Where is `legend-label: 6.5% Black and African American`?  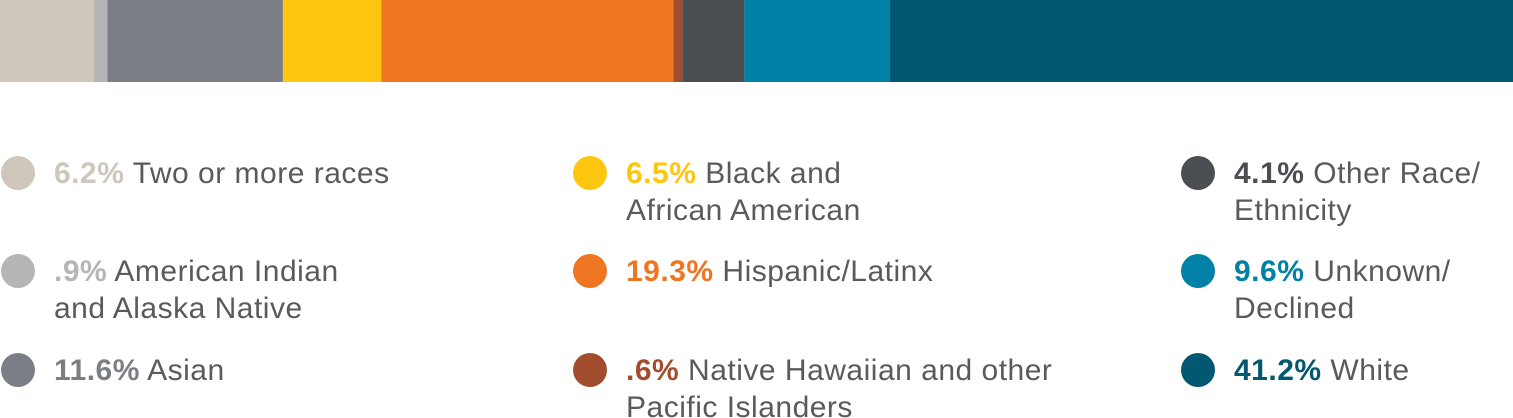 legend-label: 6.5% Black and African American is located at coordinates (781, 192).